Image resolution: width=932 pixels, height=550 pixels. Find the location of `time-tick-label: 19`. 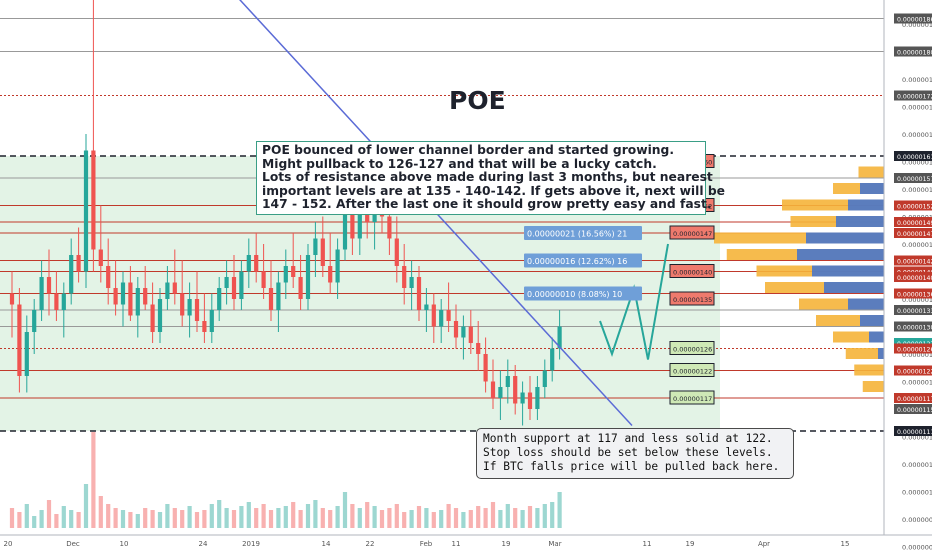

time-tick-label: 19 is located at coordinates (690, 544).